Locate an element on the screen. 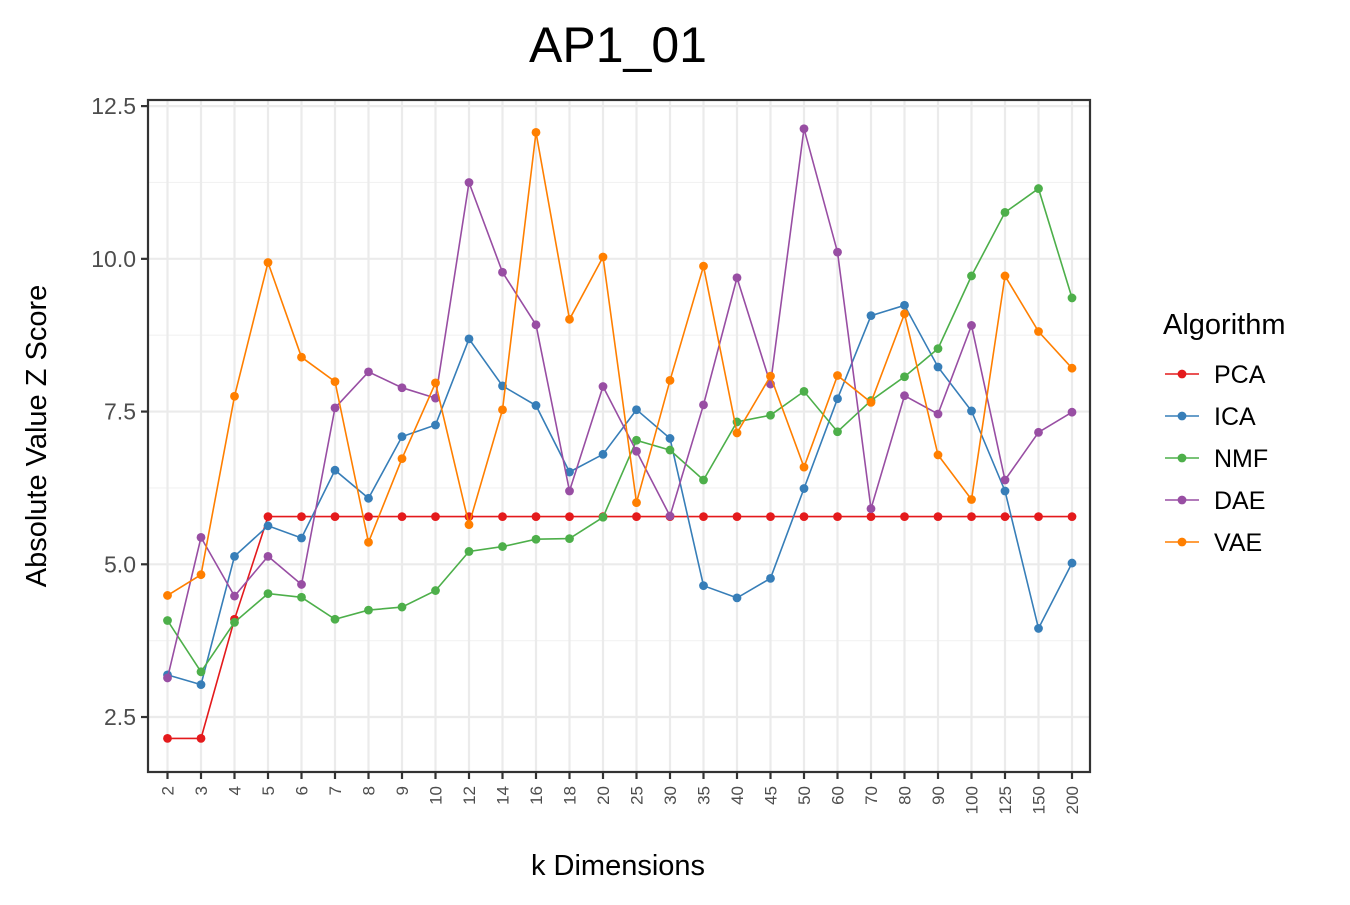 The height and width of the screenshot is (905, 1350). y-axis-label: Absolute Value Z Score is located at coordinates (37, 436).